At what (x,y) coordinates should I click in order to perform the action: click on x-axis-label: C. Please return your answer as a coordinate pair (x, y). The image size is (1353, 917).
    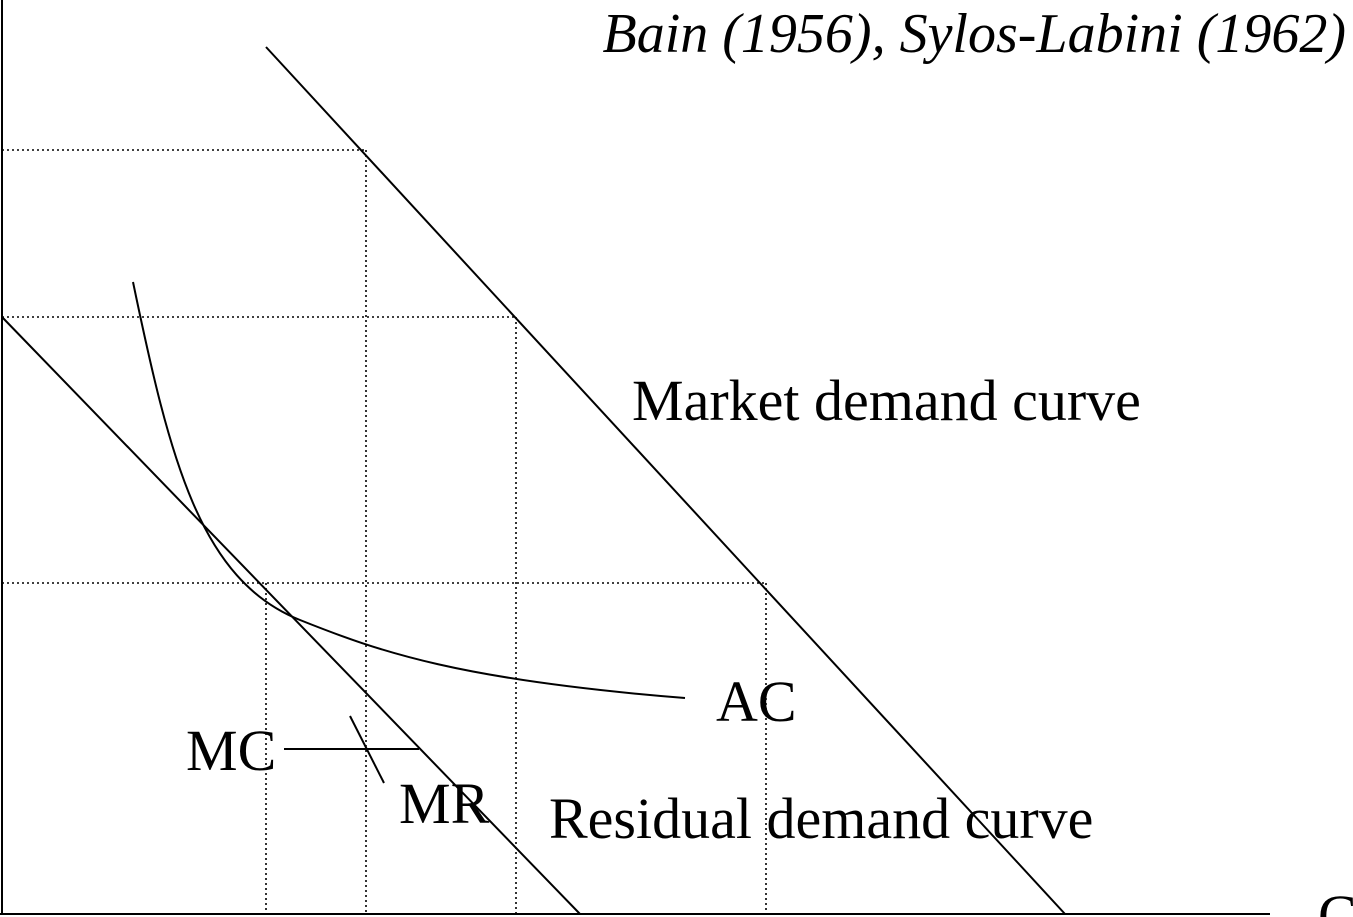
    Looking at the image, I should click on (1335, 900).